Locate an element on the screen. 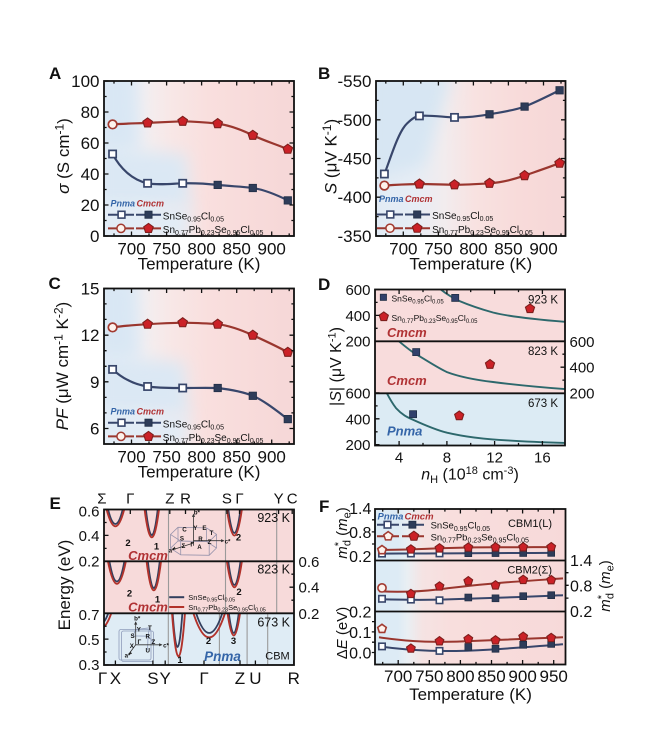  svg-text: 950 is located at coordinates (554, 676).